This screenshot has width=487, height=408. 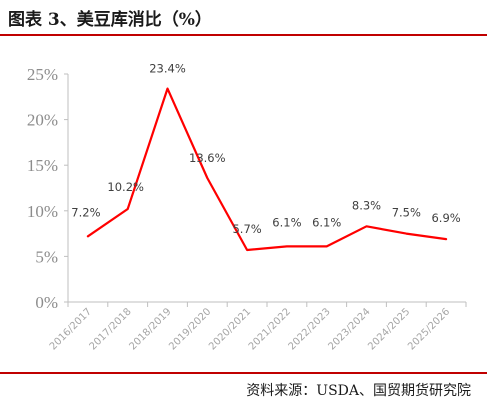 What do you see at coordinates (110, 20) in the screenshot?
I see `chart-title: 图表 3、美豆库消比（%）` at bounding box center [110, 20].